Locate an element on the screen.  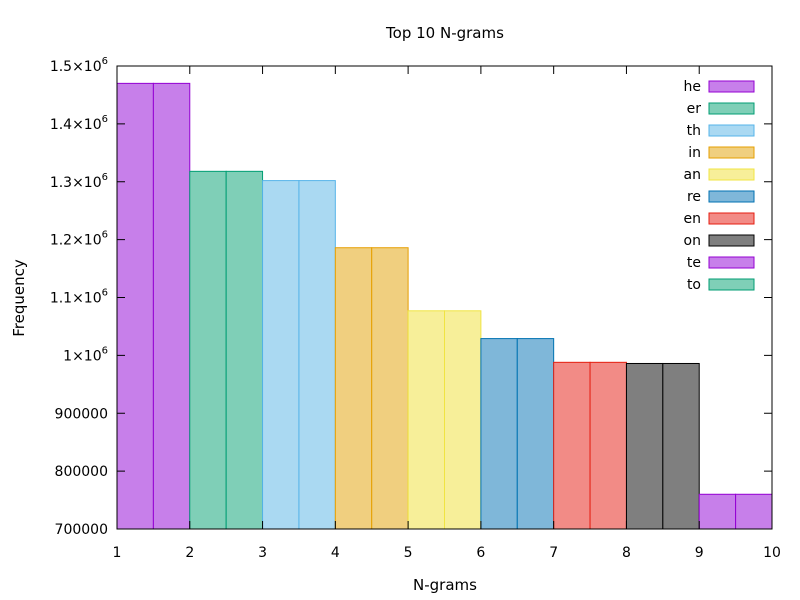
legend-swatch-he is located at coordinates (731, 86).